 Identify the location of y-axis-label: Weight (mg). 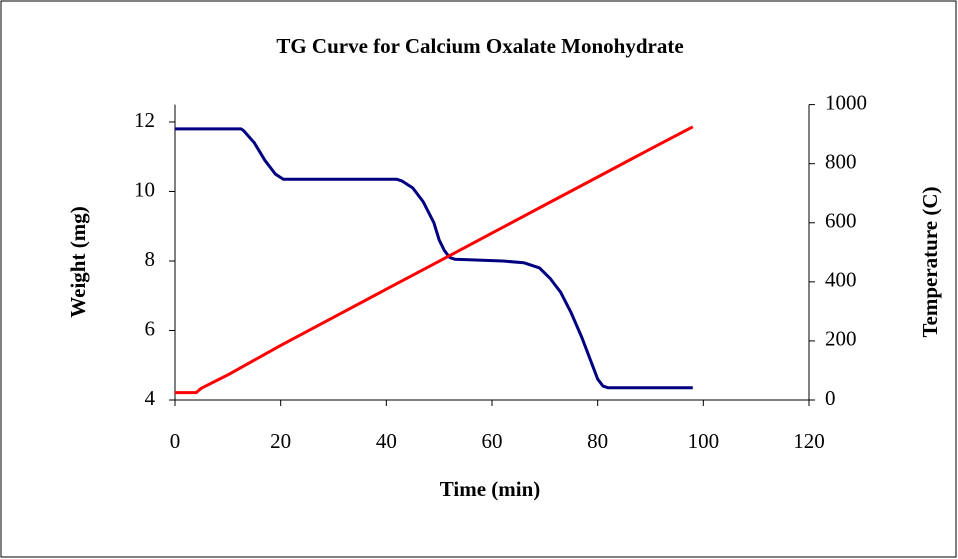
(78, 261).